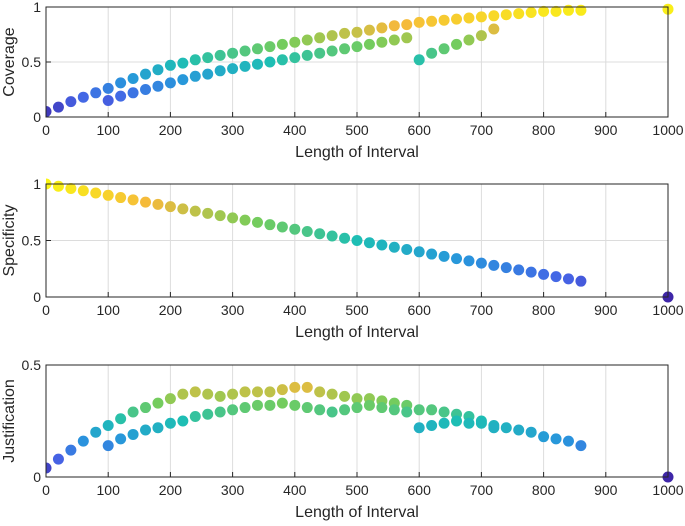 Image resolution: width=685 pixels, height=526 pixels. Describe the element at coordinates (295, 490) in the screenshot. I see `x-tick-label: 400` at that location.